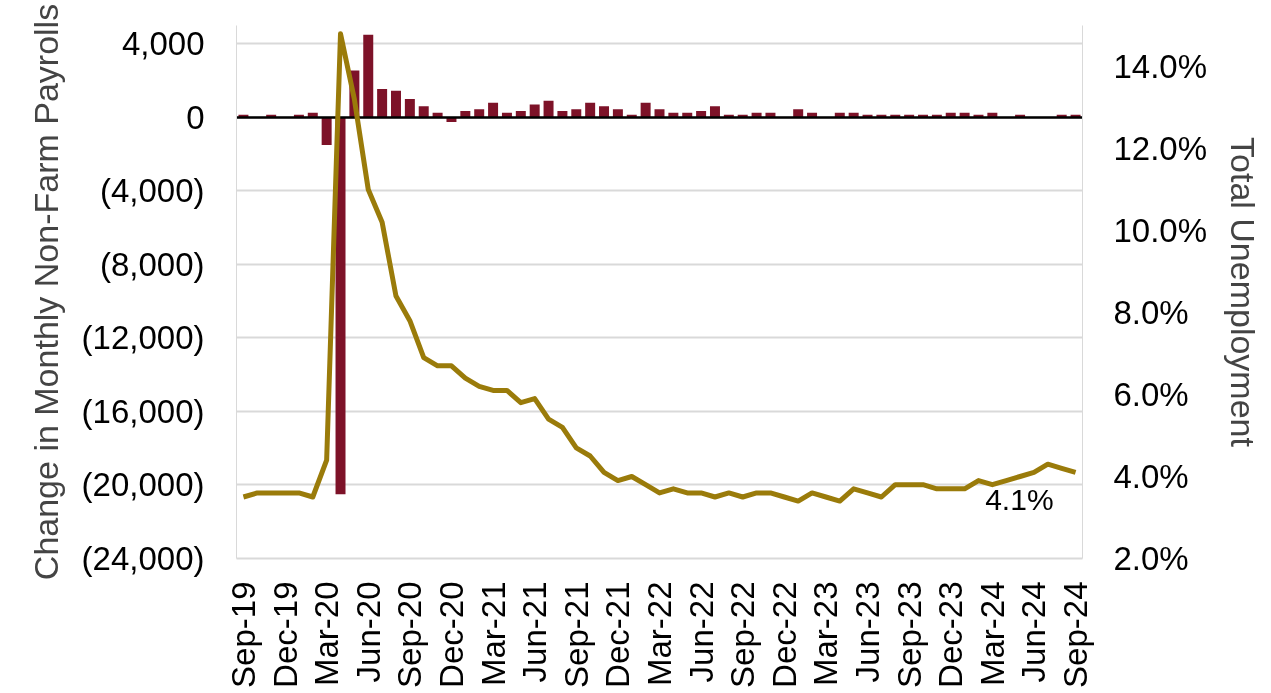  I want to click on y-tick-label: (12,000), so click(143, 338).